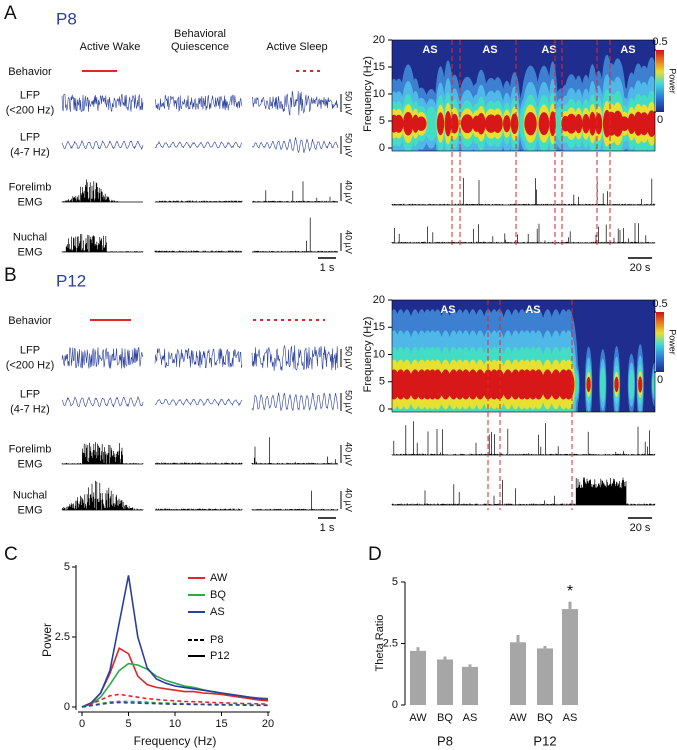 This screenshot has height=750, width=677. Describe the element at coordinates (219, 578) in the screenshot. I see `legend-label: AW` at that location.